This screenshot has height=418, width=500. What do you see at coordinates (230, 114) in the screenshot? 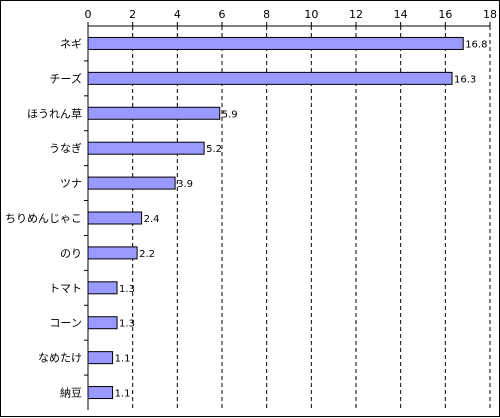
I see `data-label: 5.9` at bounding box center [230, 114].